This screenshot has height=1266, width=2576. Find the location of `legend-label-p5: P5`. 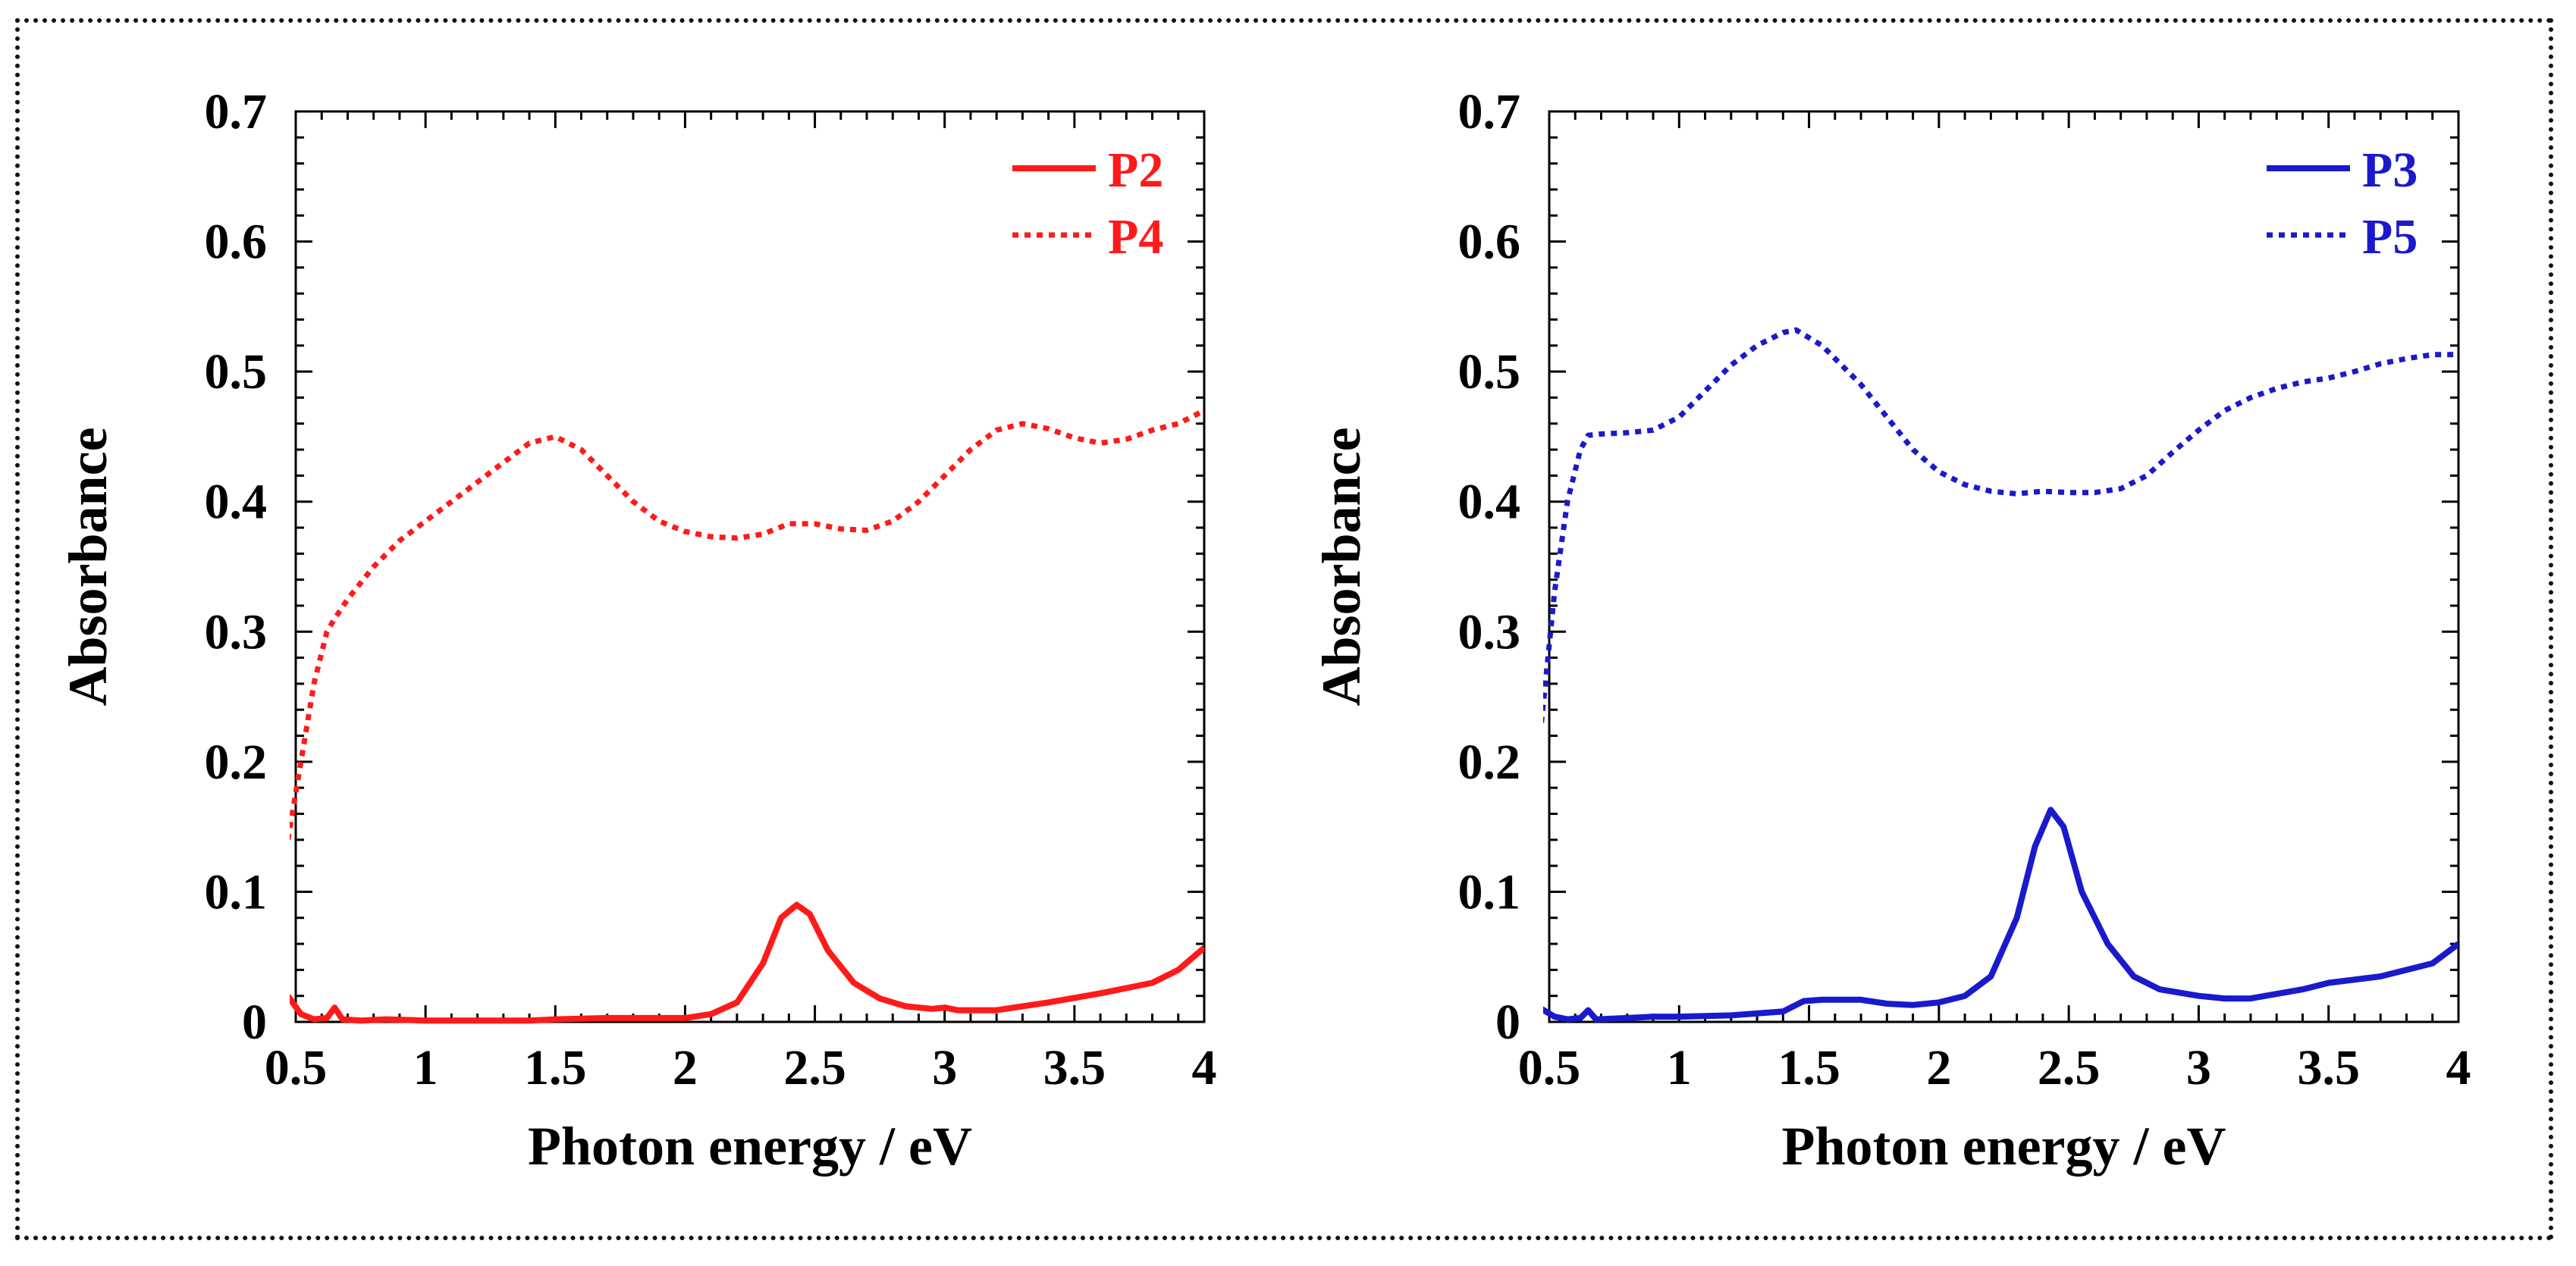

legend-label-p5: P5 is located at coordinates (2390, 237).